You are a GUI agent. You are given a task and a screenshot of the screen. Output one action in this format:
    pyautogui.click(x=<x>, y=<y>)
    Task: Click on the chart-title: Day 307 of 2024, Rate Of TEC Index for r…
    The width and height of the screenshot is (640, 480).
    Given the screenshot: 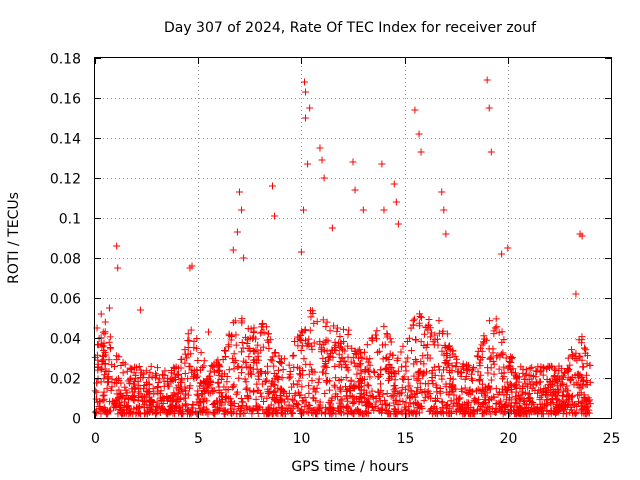 What is the action you would take?
    pyautogui.click(x=350, y=28)
    